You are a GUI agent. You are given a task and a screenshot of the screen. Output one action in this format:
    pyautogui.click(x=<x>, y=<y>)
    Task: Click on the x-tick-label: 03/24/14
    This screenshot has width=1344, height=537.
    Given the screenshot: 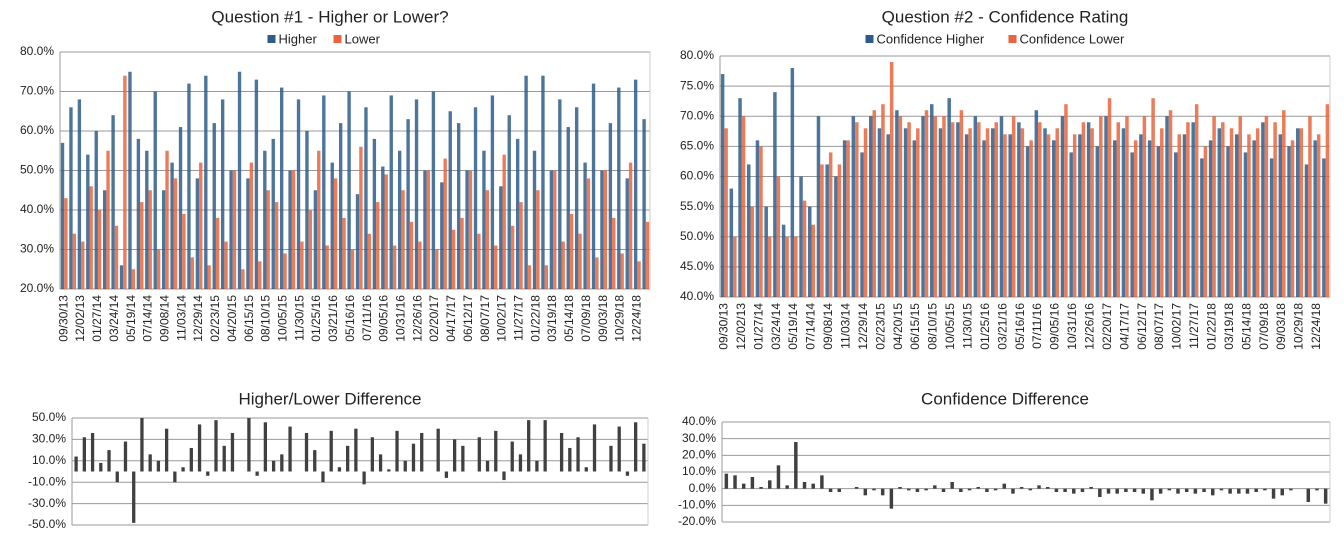 What is the action you would take?
    pyautogui.click(x=114, y=318)
    